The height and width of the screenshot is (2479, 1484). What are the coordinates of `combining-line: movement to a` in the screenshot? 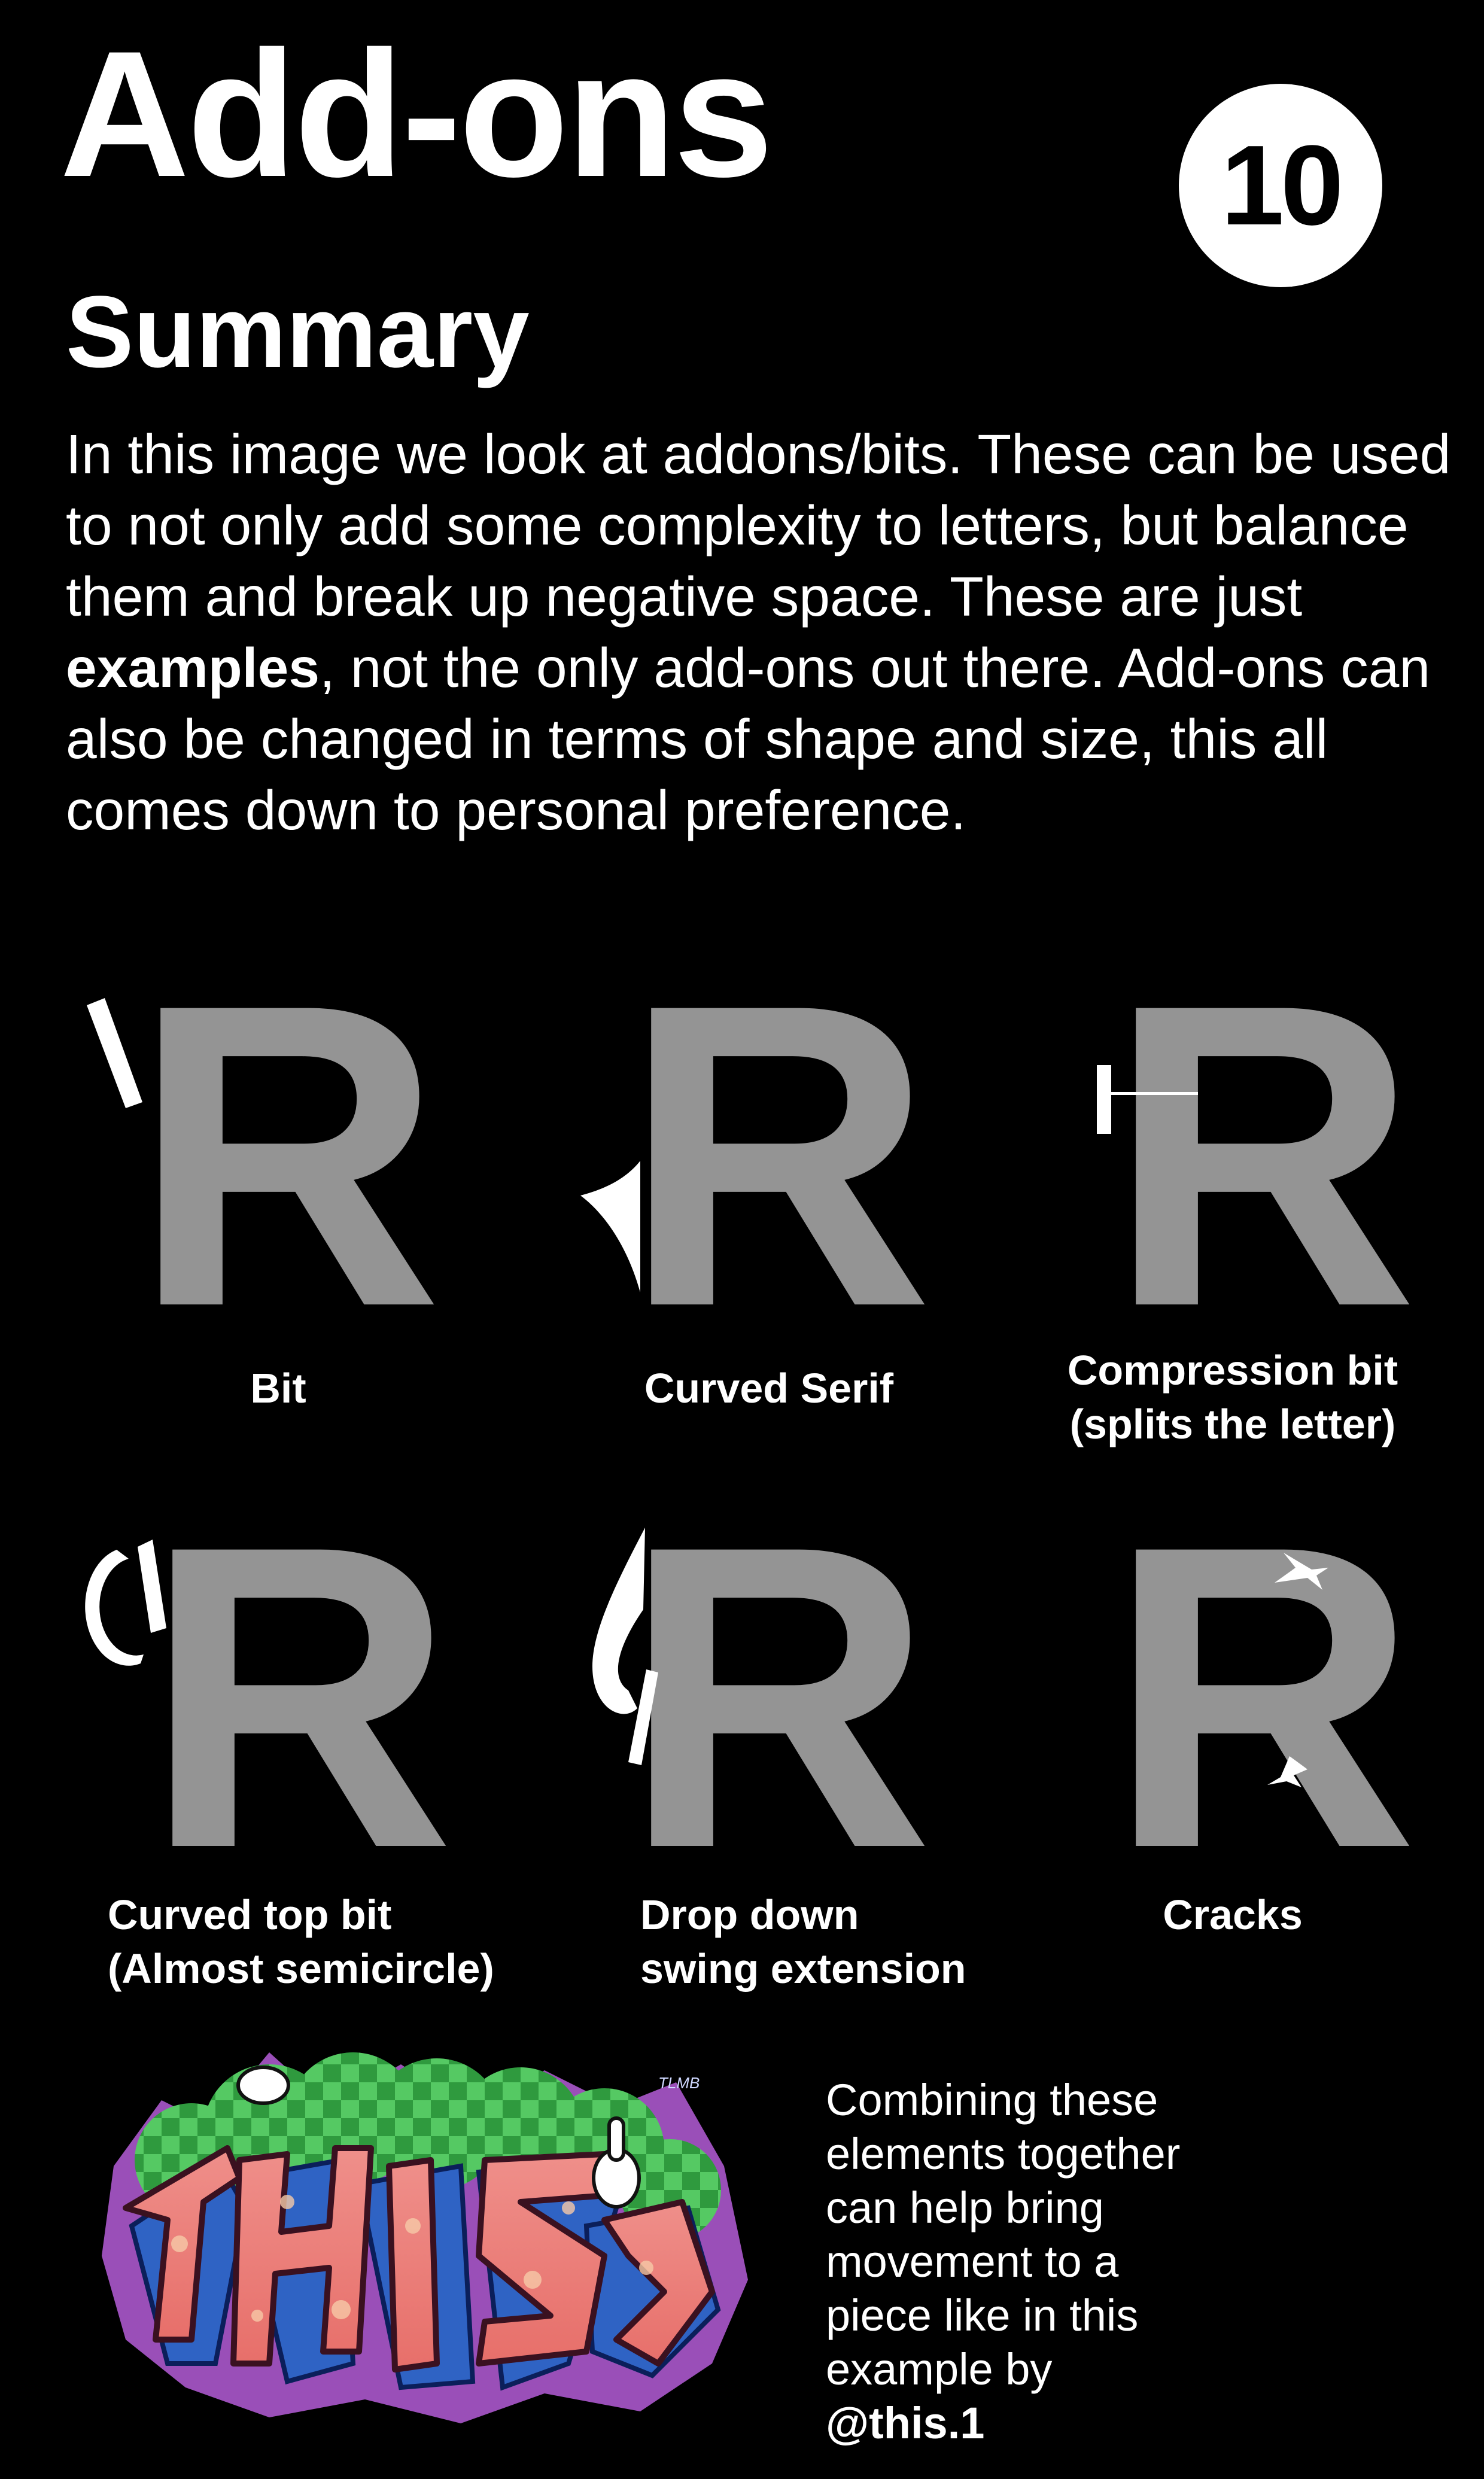 It's located at (972, 2261).